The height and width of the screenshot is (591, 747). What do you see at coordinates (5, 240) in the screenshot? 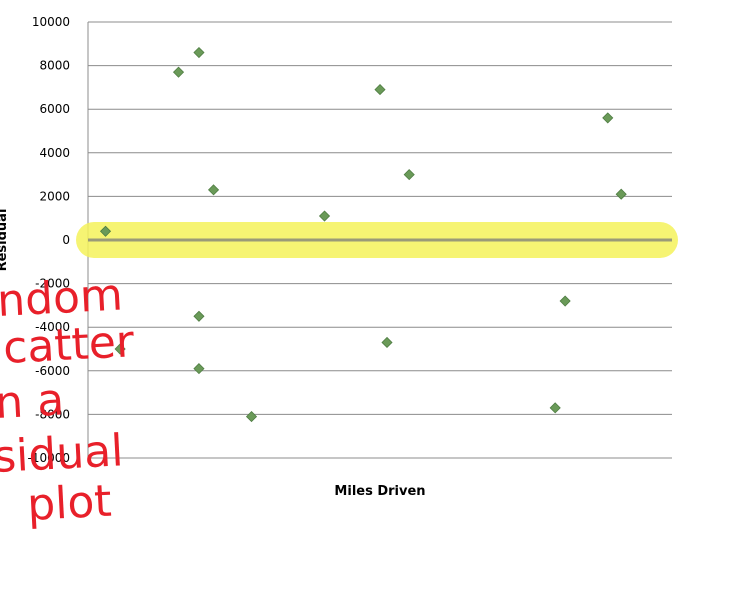
I see `y-axis-title: Residual` at bounding box center [5, 240].